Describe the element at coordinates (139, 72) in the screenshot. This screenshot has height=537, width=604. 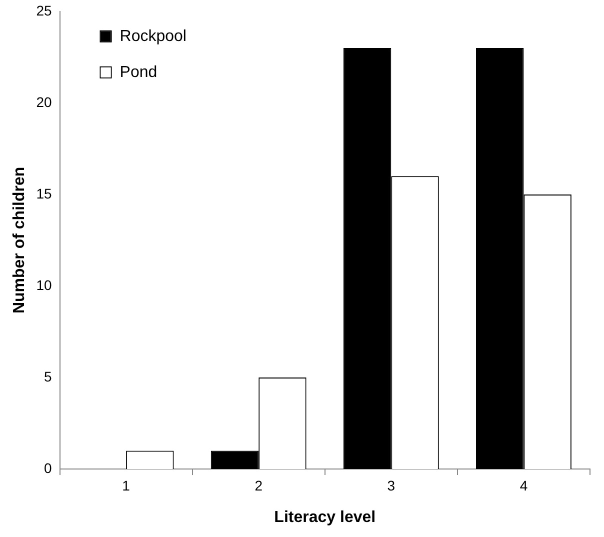
I see `legend-label: Pond` at that location.